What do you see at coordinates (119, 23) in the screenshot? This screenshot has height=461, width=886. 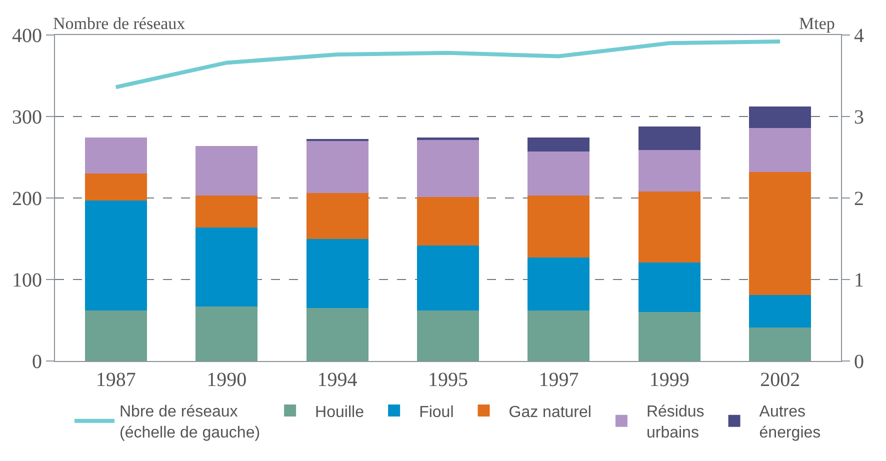 I see `y-axis-title: Nombre de réseaux` at bounding box center [119, 23].